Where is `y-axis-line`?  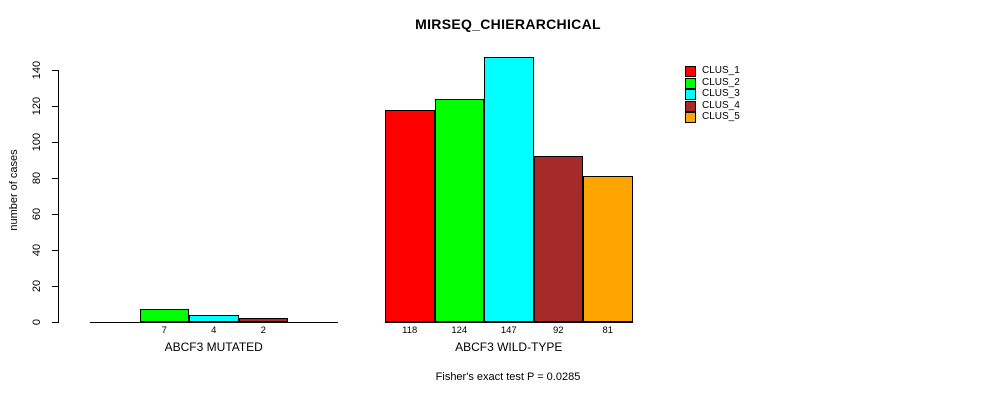
y-axis-line is located at coordinates (58, 196).